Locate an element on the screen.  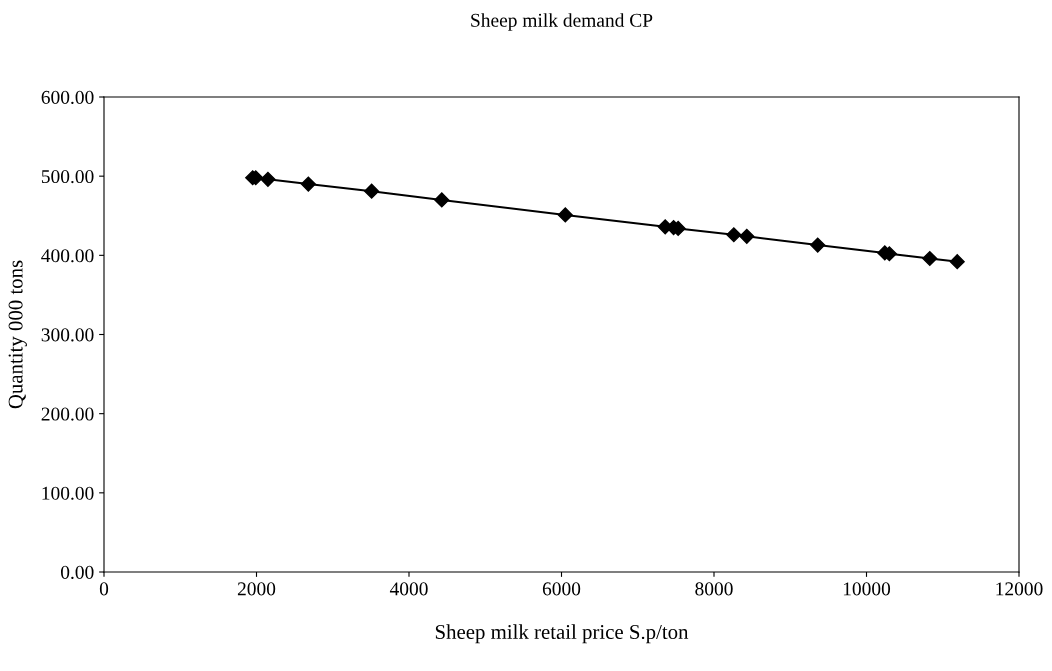
y-tick-label: 100.00 is located at coordinates (68, 493).